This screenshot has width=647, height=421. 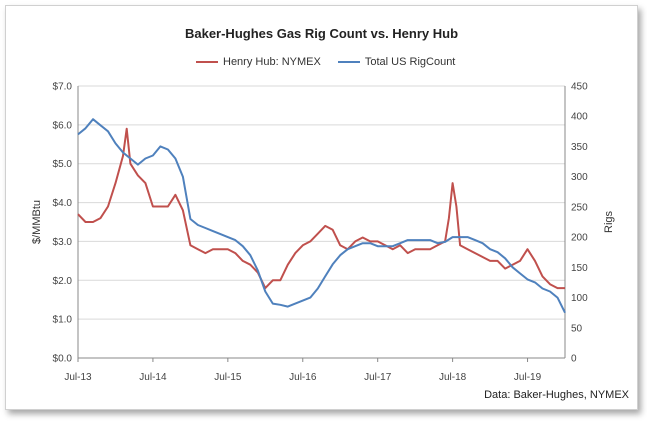 I want to click on y-right-tick-label: 50, so click(x=577, y=328).